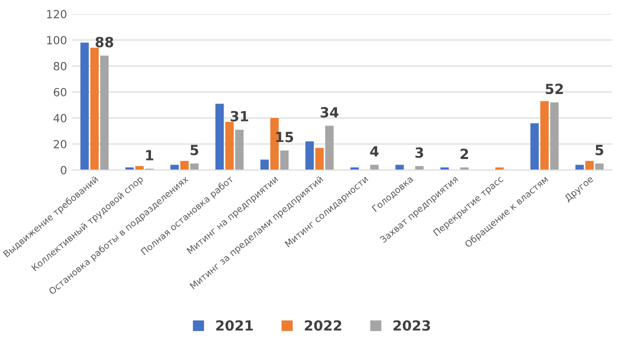 The width and height of the screenshot is (624, 353). What do you see at coordinates (63, 170) in the screenshot?
I see `y-tick-label: 0` at bounding box center [63, 170].